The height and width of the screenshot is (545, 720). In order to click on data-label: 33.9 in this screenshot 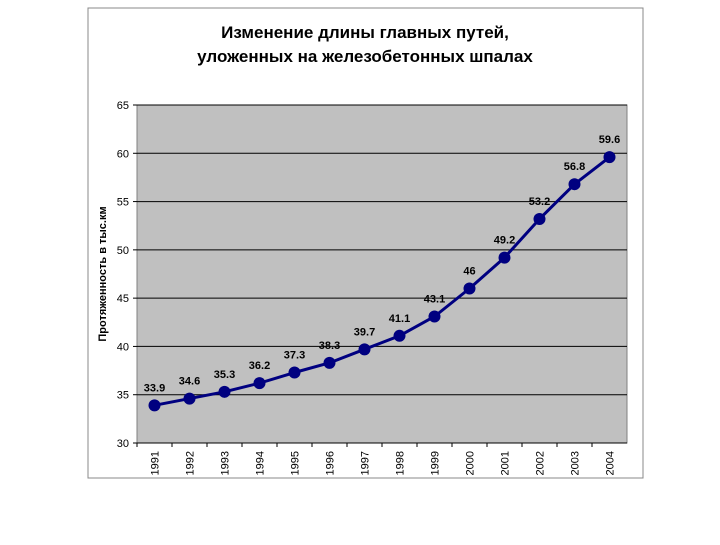, I will do `click(154, 388)`.